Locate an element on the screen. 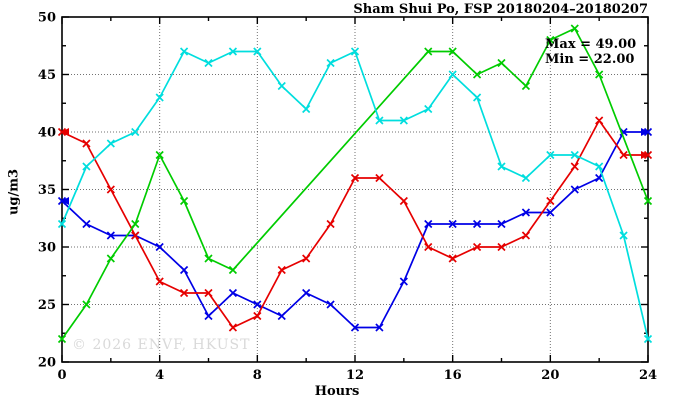  arrow-right-blue-series is located at coordinates (645, 132).